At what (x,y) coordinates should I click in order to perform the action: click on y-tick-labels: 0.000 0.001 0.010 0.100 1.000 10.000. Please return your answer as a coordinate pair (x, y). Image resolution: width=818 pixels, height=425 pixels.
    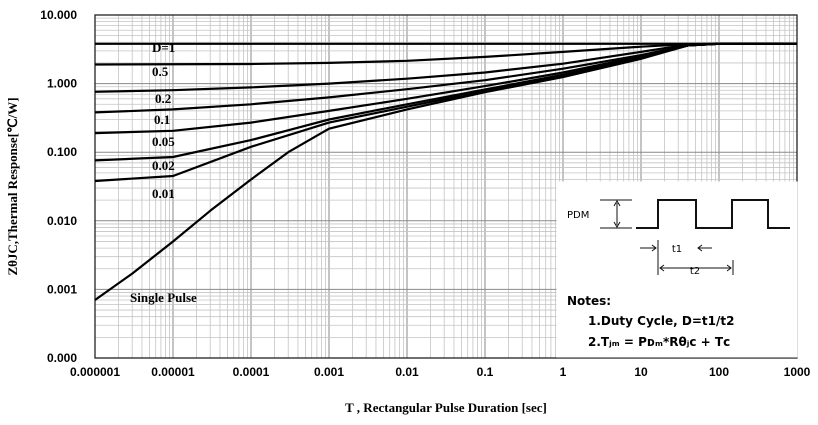
    Looking at the image, I should click on (58, 186).